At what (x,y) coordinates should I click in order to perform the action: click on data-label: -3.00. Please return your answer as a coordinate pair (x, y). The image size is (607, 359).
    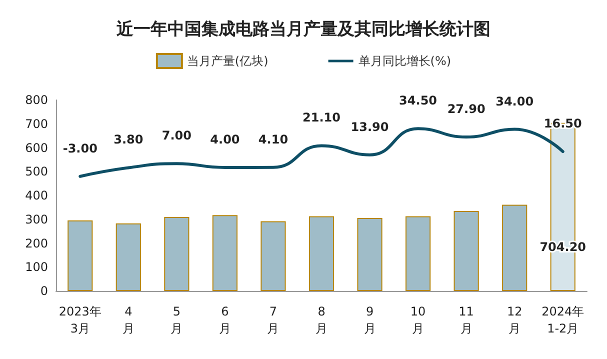
    Looking at the image, I should click on (80, 148).